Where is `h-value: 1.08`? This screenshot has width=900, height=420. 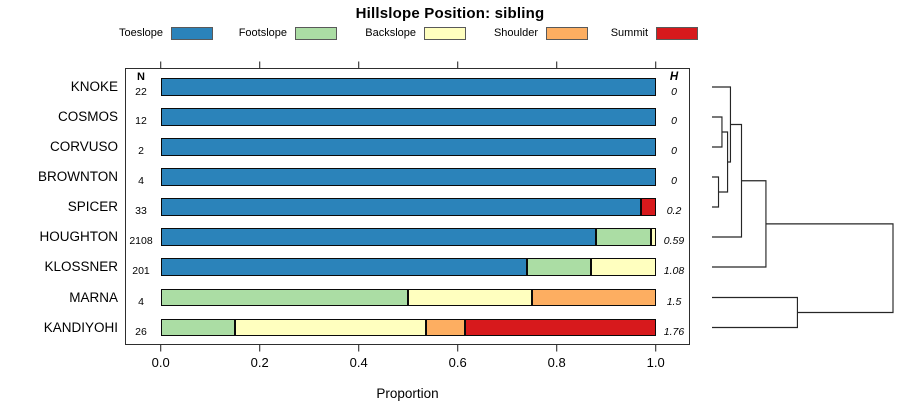 h-value: 1.08 is located at coordinates (674, 271).